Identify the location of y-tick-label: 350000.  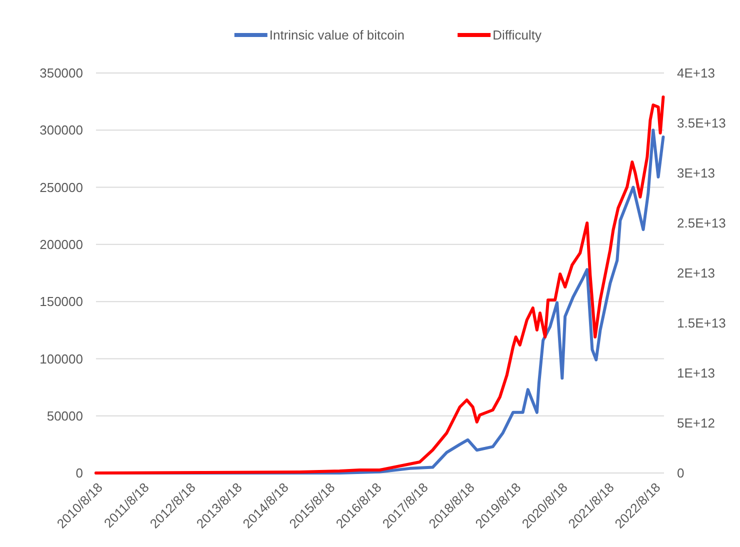
(61, 73).